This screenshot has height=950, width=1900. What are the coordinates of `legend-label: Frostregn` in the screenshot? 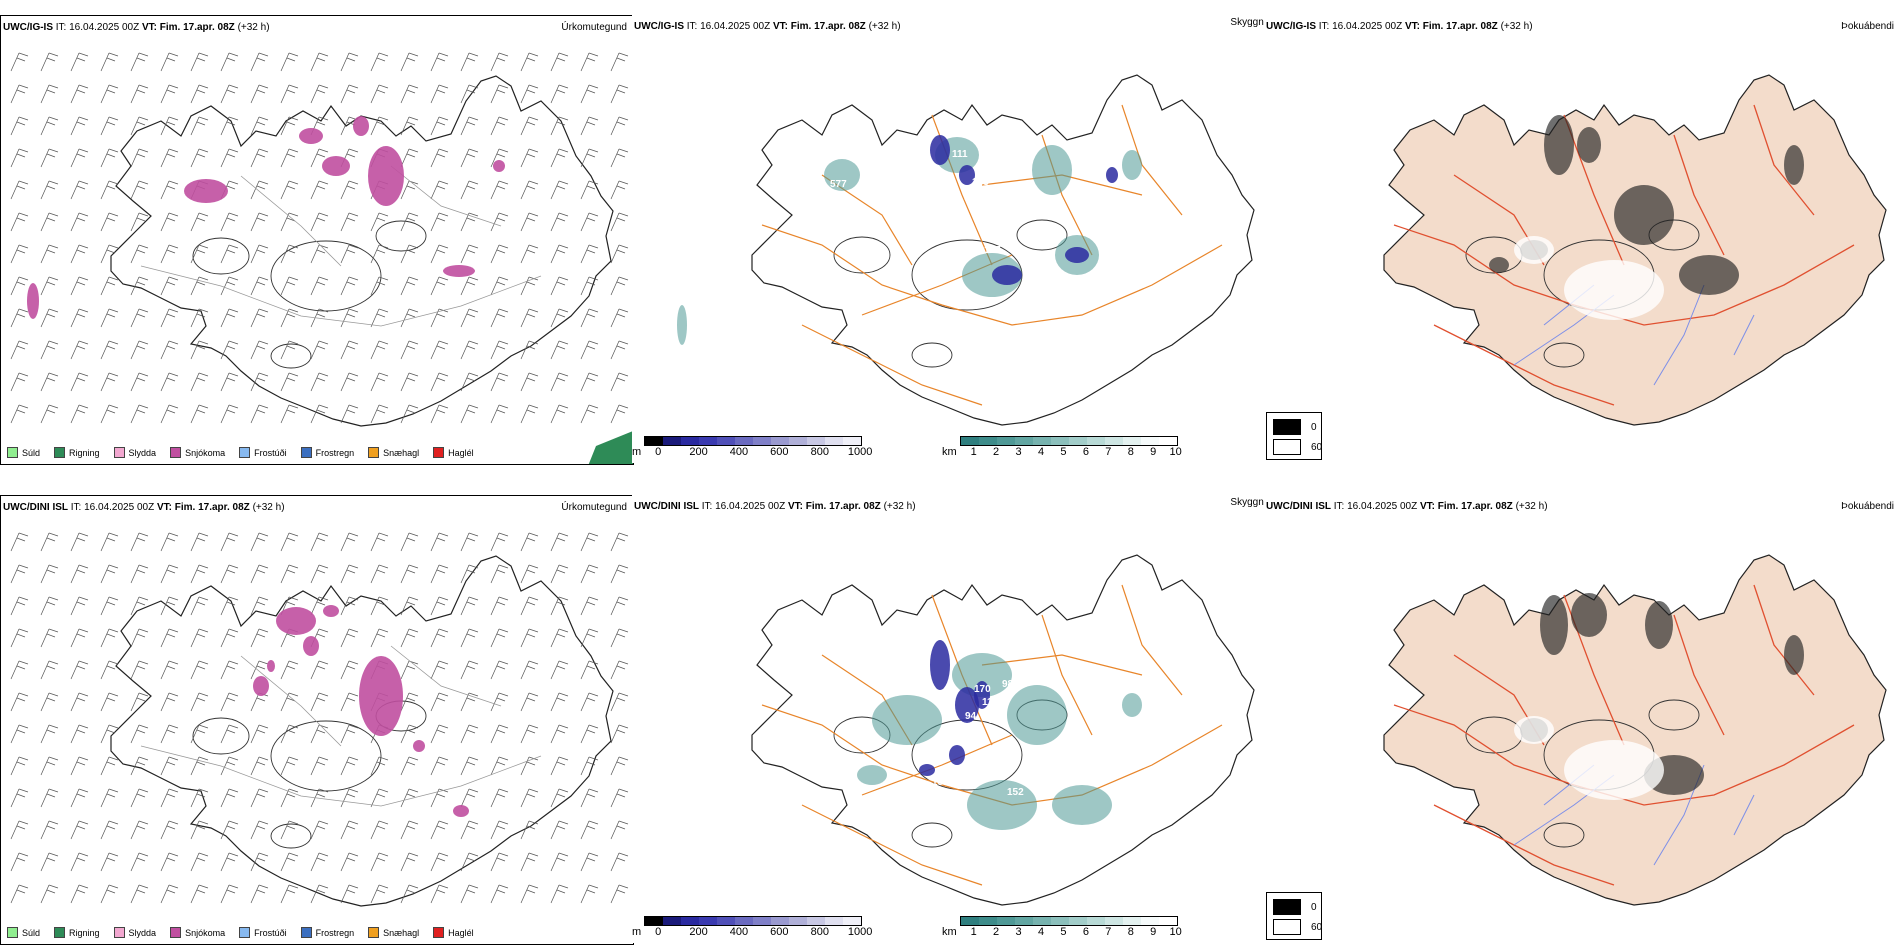 It's located at (335, 932).